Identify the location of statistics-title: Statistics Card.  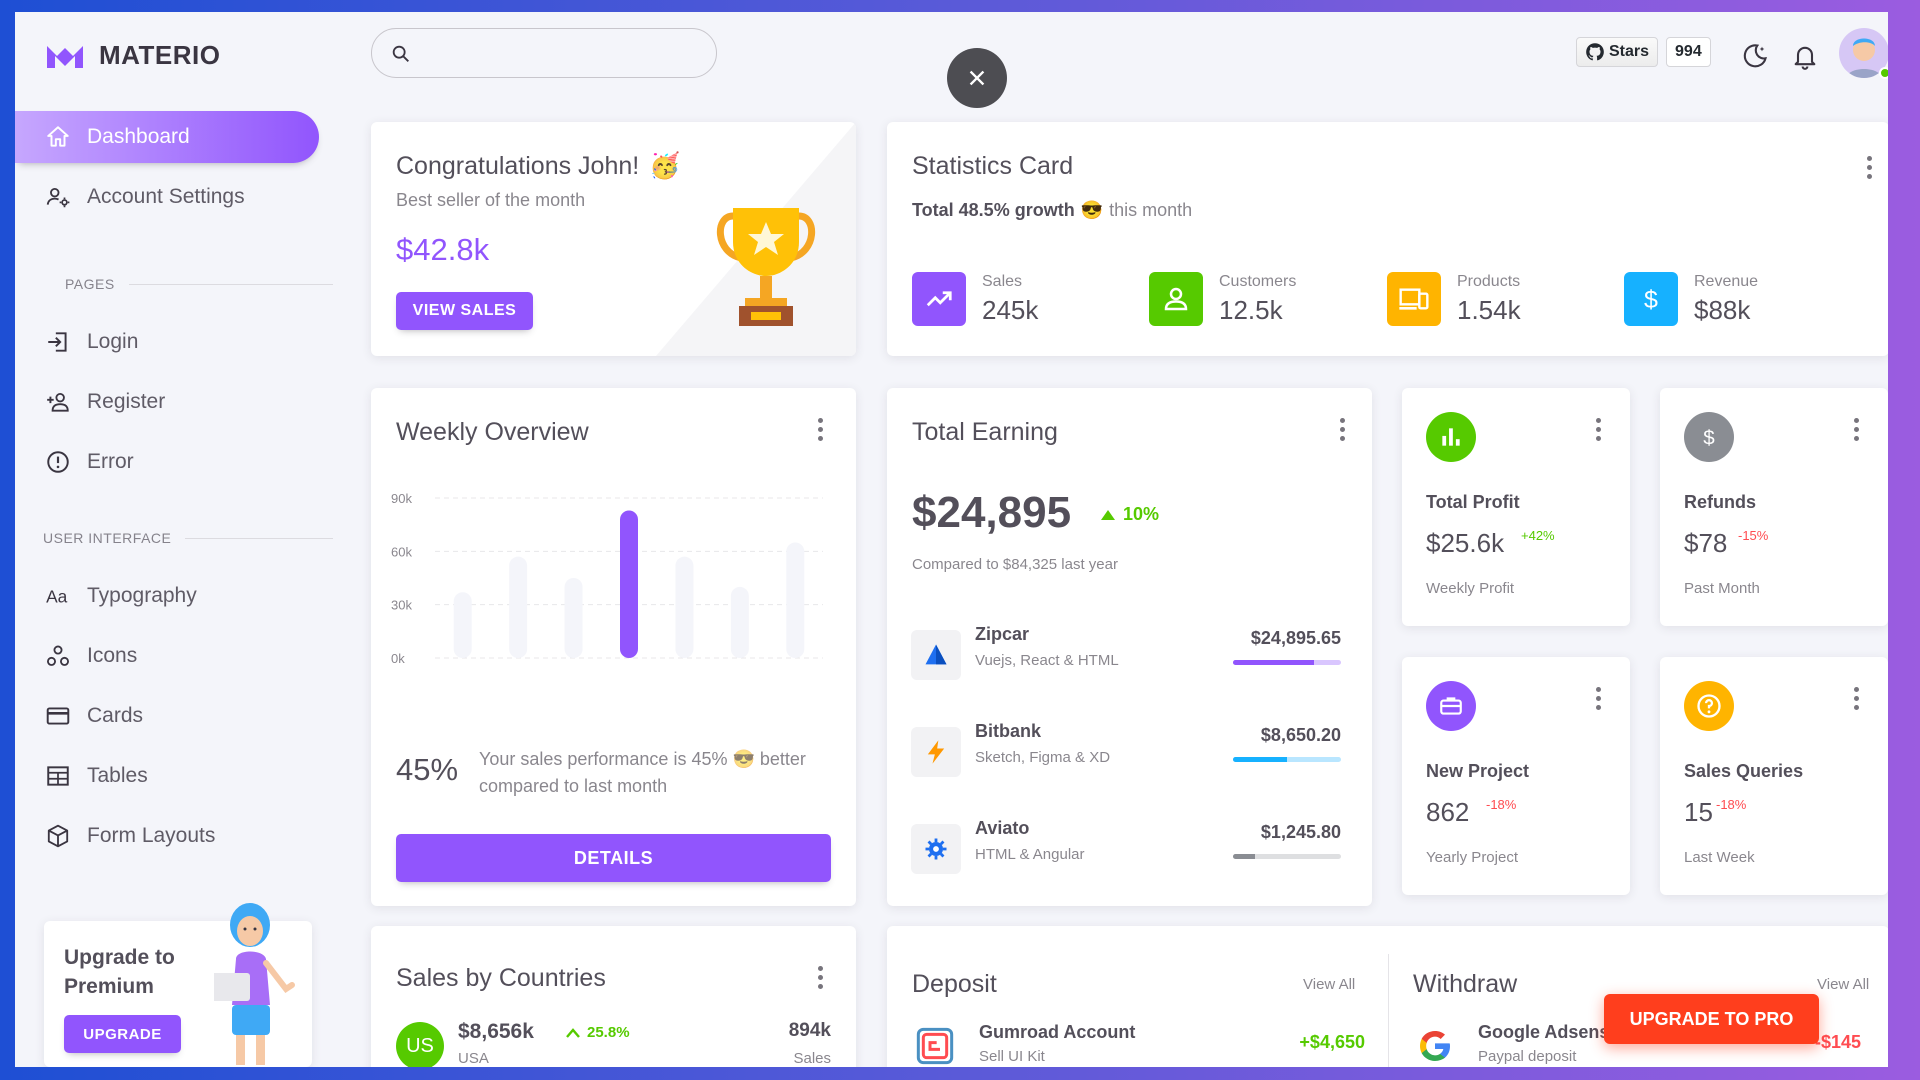
(993, 166).